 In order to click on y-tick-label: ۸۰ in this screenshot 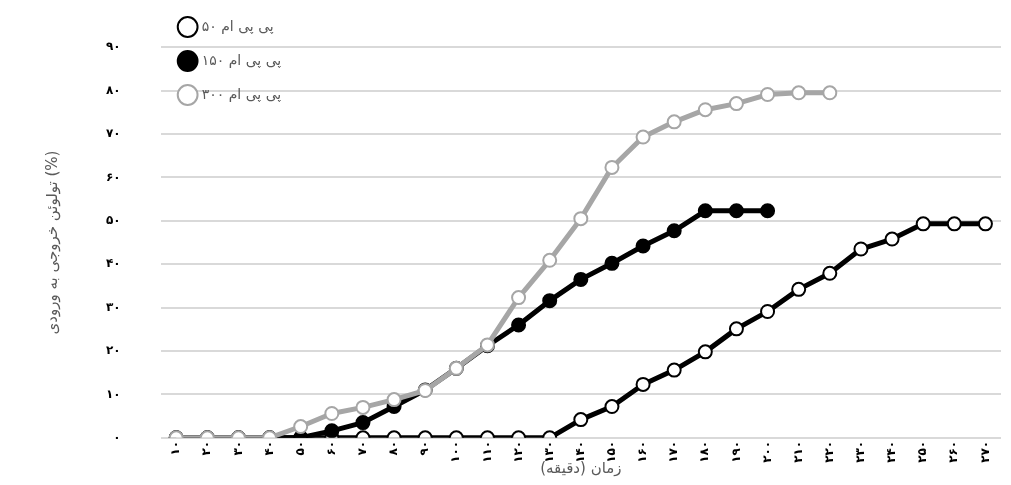, I will do `click(113, 89)`.